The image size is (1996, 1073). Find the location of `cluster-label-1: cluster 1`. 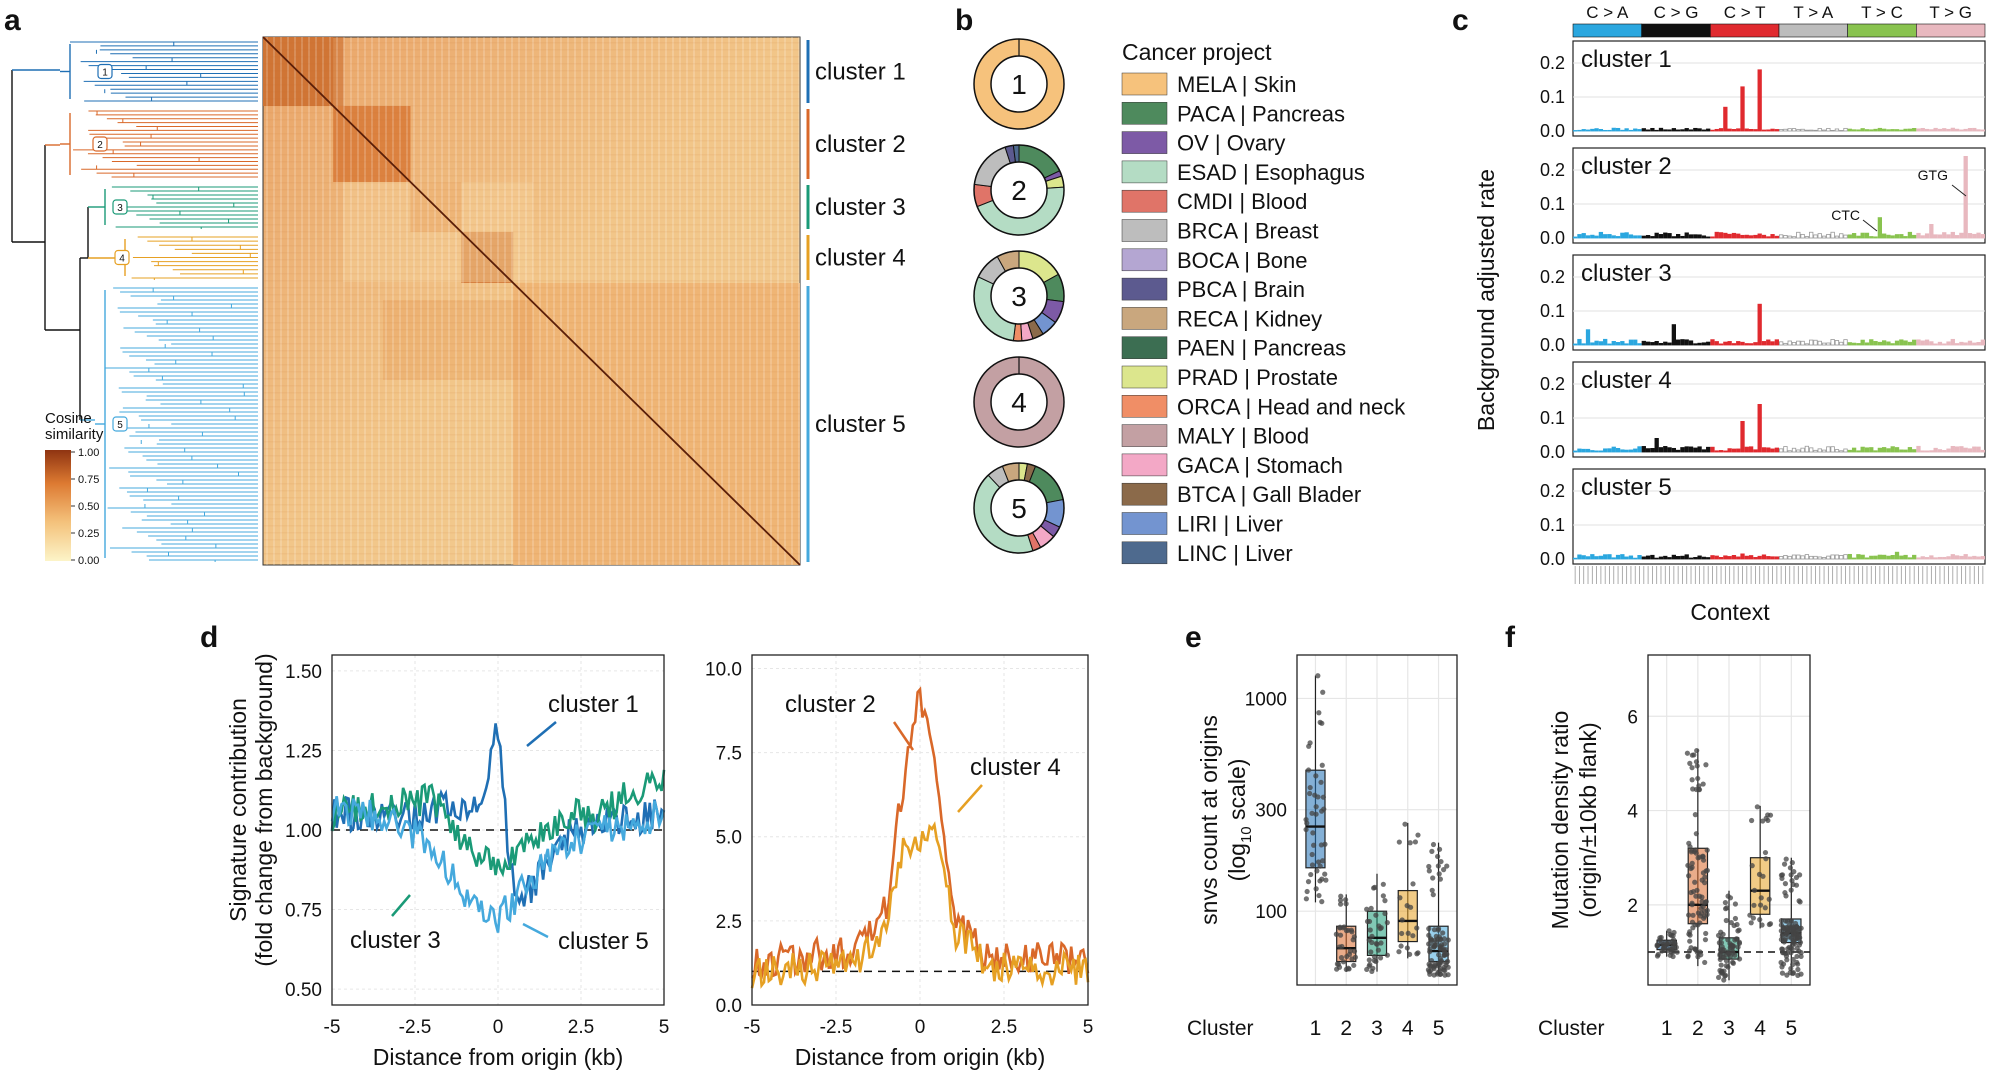

cluster-label-1: cluster 1 is located at coordinates (860, 72).